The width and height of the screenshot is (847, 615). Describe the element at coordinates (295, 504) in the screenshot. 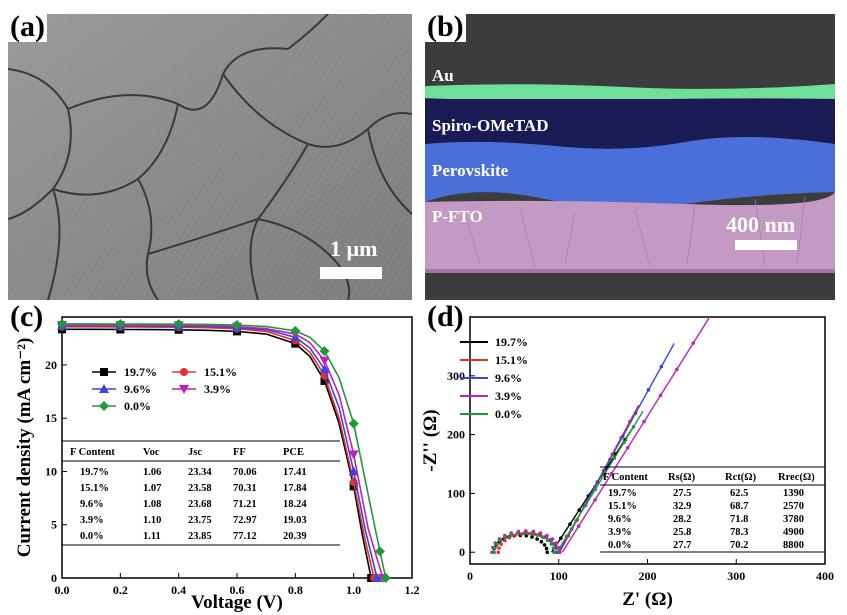

I see `table-cell-c: 18.24` at that location.